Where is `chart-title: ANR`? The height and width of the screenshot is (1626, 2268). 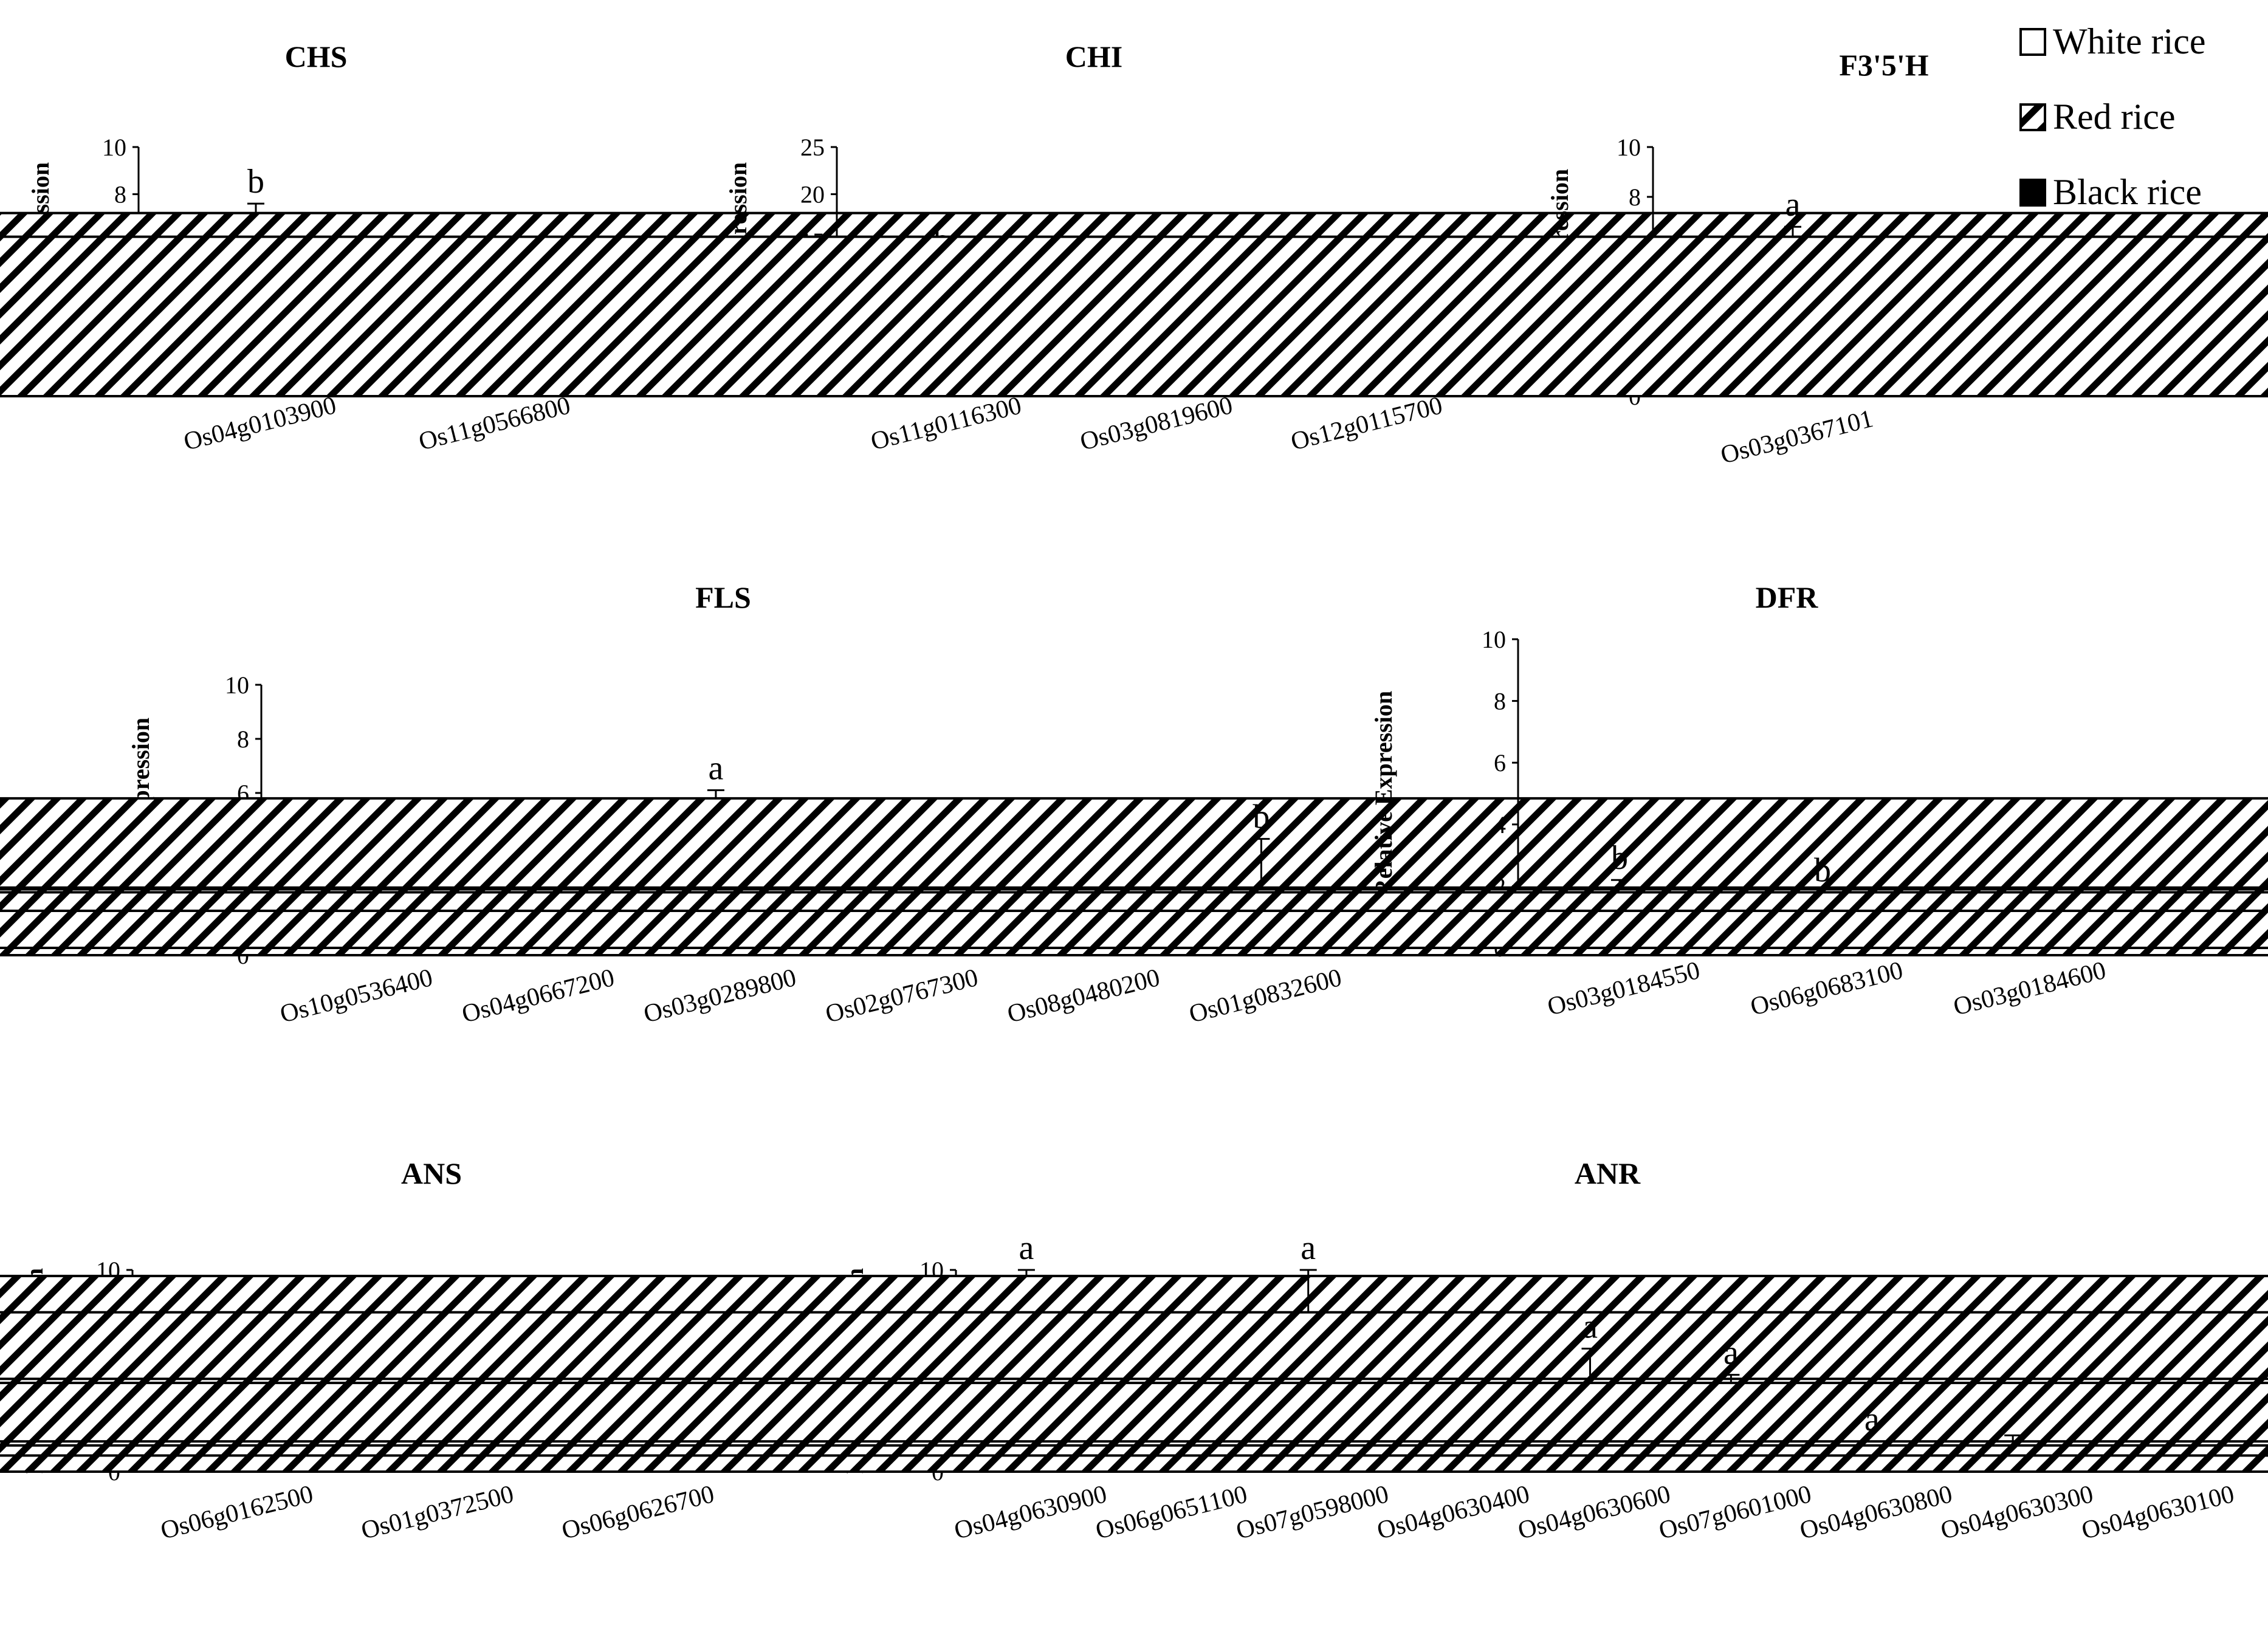 chart-title: ANR is located at coordinates (1608, 1173).